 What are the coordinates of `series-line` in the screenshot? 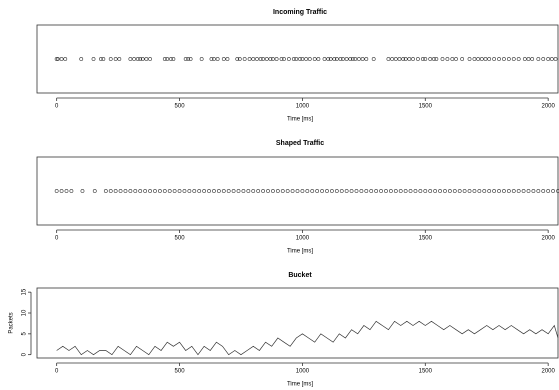 It's located at (307, 338).